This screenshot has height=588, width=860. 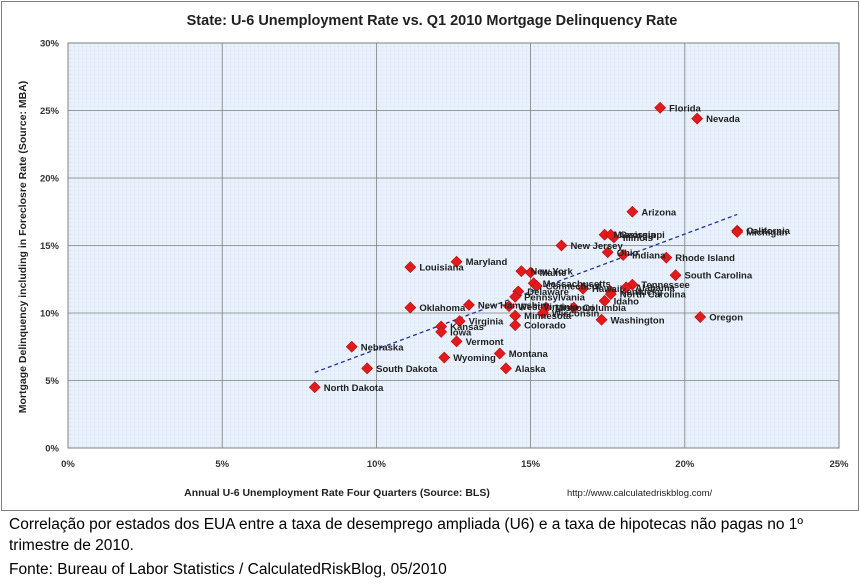 What do you see at coordinates (407, 369) in the screenshot?
I see `point-label: South Dakota` at bounding box center [407, 369].